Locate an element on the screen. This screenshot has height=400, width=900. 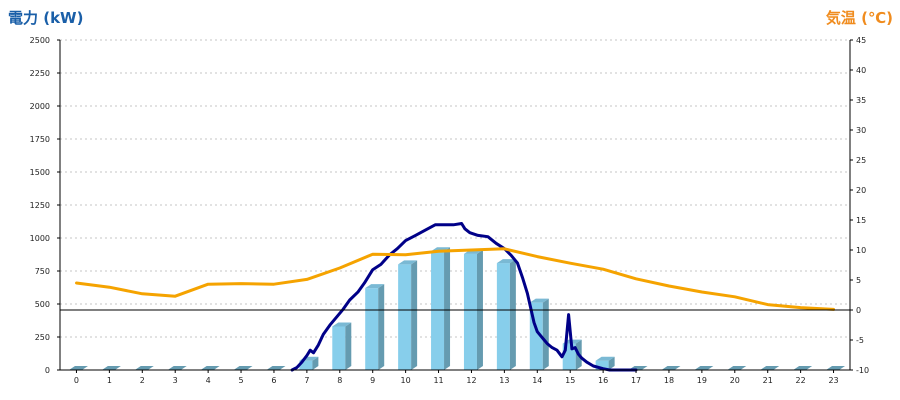
x-tick-label: 8 is located at coordinates (339, 380).